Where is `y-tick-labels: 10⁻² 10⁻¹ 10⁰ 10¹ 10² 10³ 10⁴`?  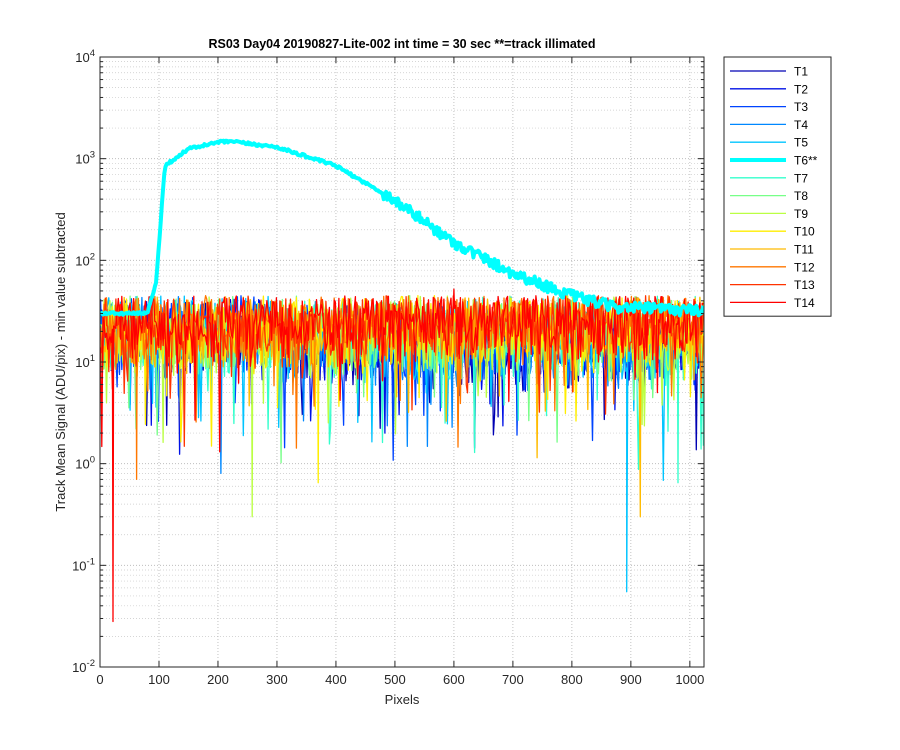
y-tick-labels: 10⁻² 10⁻¹ 10⁰ 10¹ 10² 10³ 10⁴ is located at coordinates (83, 361).